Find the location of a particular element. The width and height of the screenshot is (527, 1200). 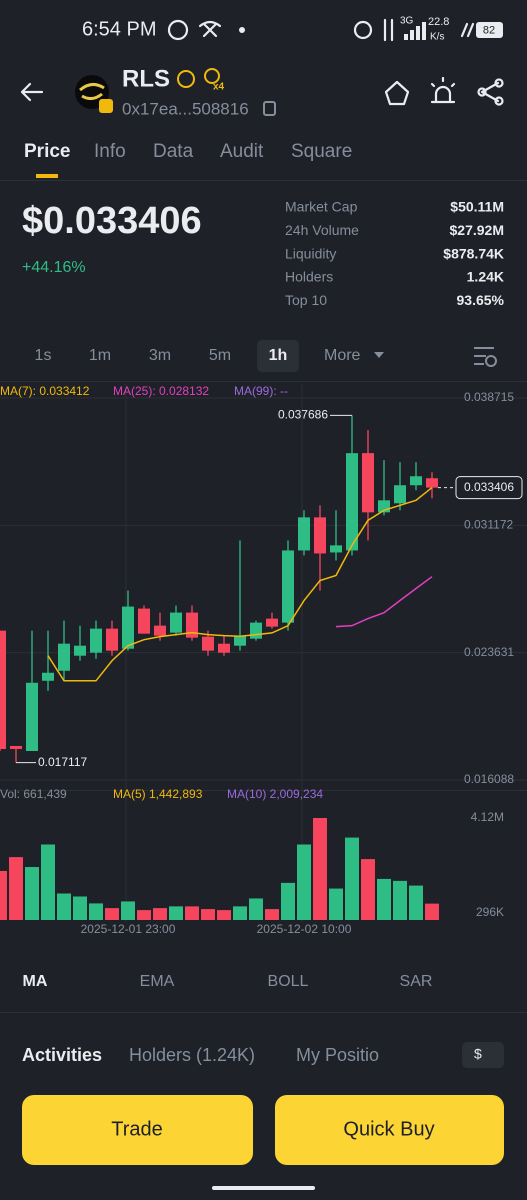

home-indicator is located at coordinates (263, 1188).